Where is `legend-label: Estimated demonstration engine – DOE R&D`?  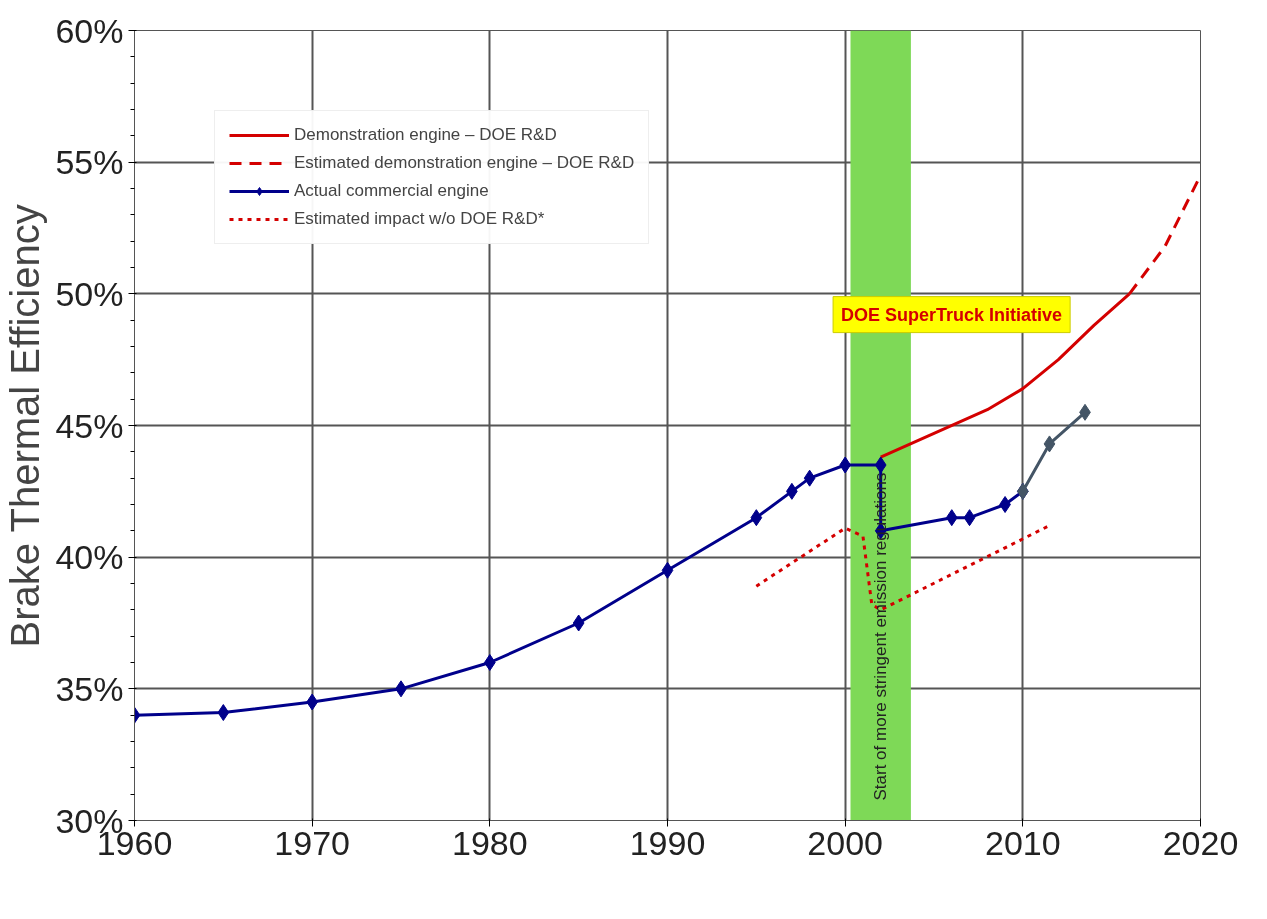 legend-label: Estimated demonstration engine – DOE R&D is located at coordinates (464, 163).